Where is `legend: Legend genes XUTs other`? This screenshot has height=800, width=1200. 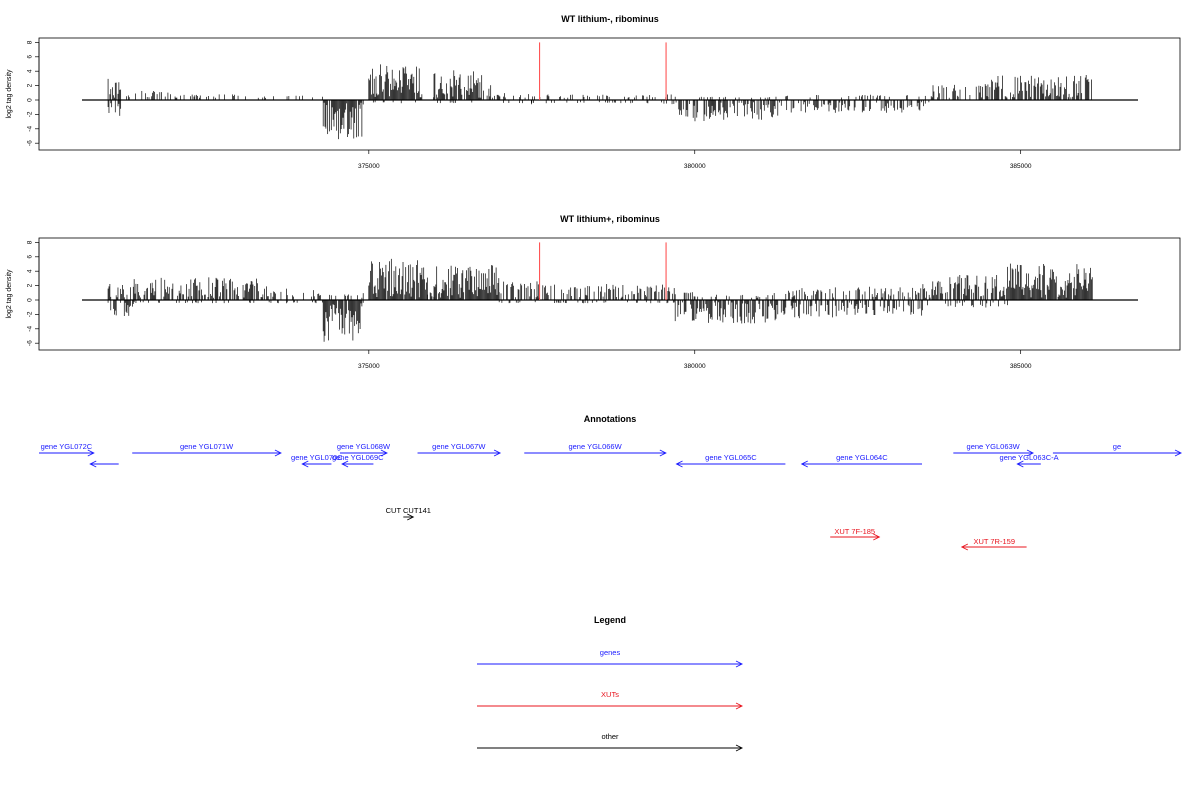
legend: Legend genes XUTs other is located at coordinates (610, 683).